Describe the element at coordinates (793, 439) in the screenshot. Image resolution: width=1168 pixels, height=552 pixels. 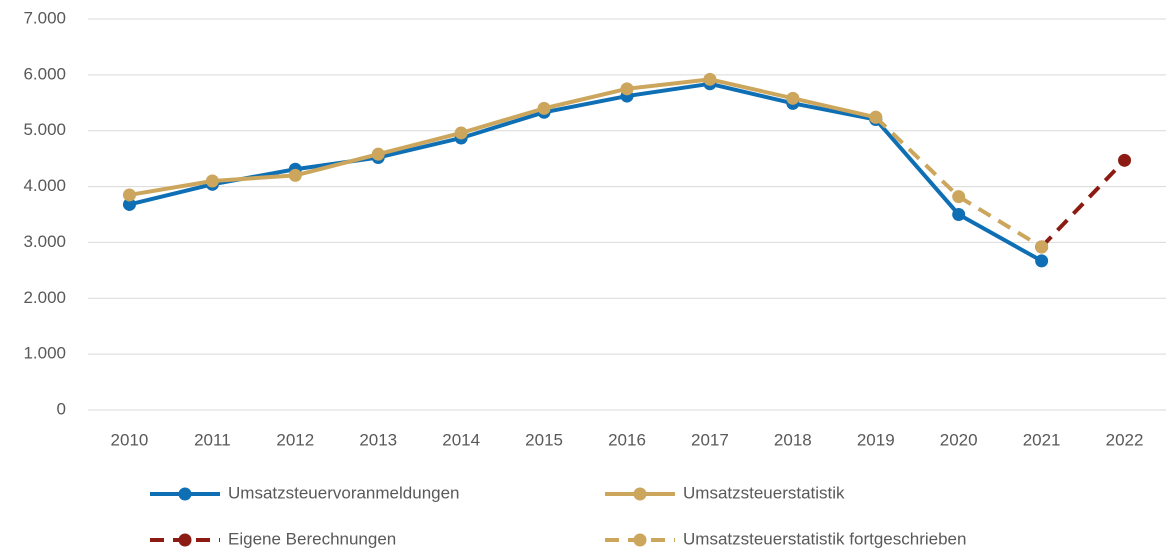
I see `x-tick-label: 2018` at that location.